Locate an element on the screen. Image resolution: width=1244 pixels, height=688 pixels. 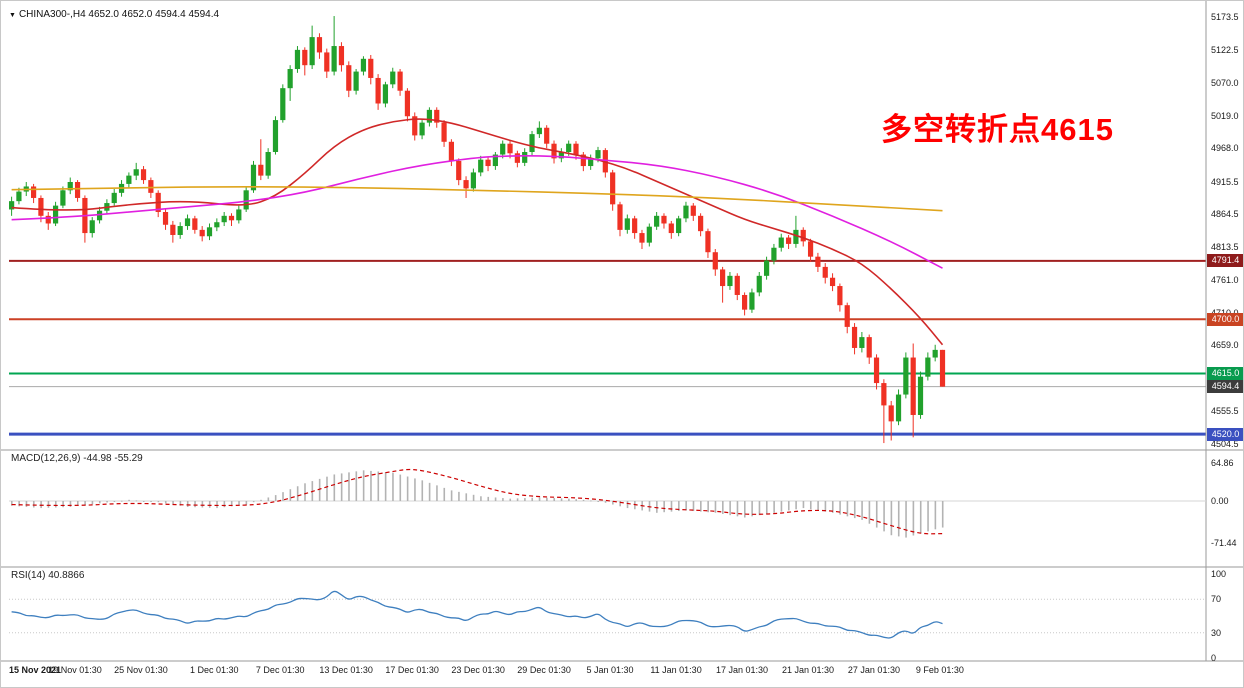
axis-label: 5173.5 is located at coordinates (1225, 17).